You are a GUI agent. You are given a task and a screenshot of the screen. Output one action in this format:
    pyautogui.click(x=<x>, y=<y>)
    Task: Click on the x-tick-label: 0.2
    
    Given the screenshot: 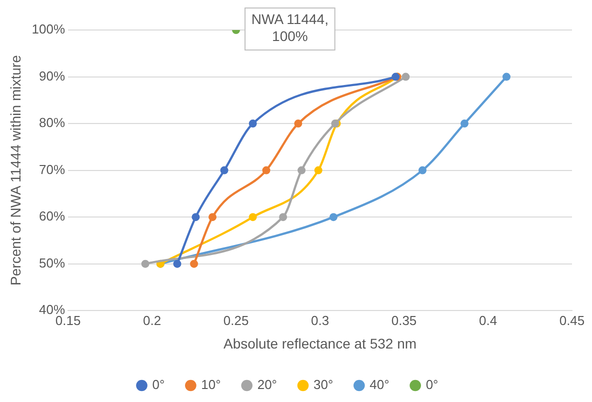 What is the action you would take?
    pyautogui.click(x=152, y=320)
    